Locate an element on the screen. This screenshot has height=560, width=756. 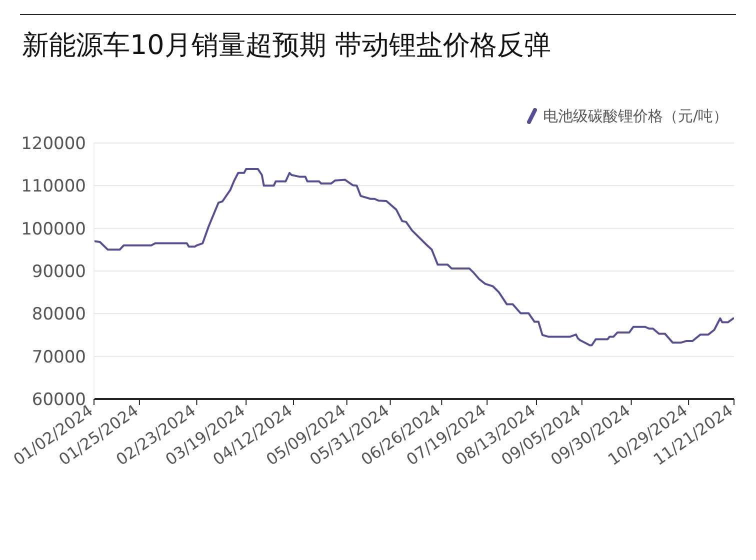
y-tick-label: 120000 is located at coordinates (53, 144).